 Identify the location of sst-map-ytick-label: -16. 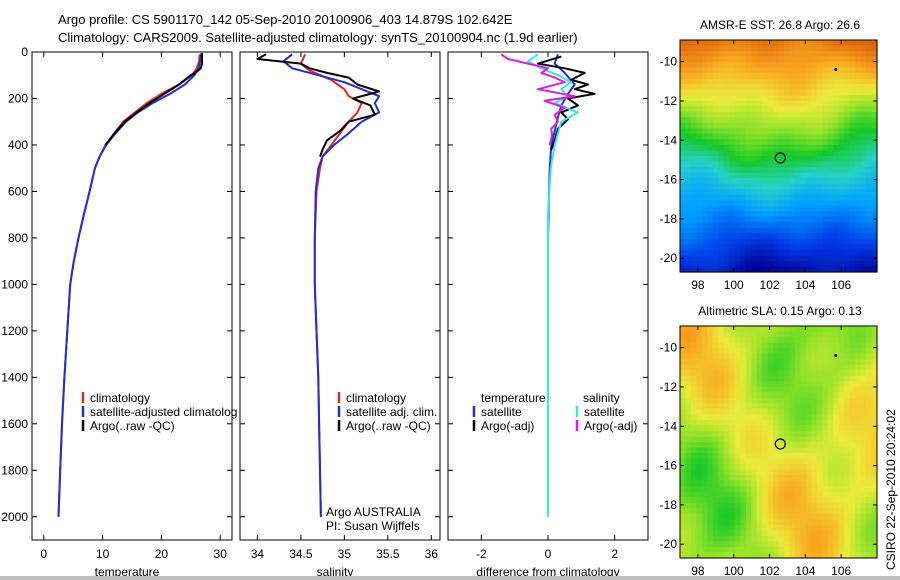
(669, 180).